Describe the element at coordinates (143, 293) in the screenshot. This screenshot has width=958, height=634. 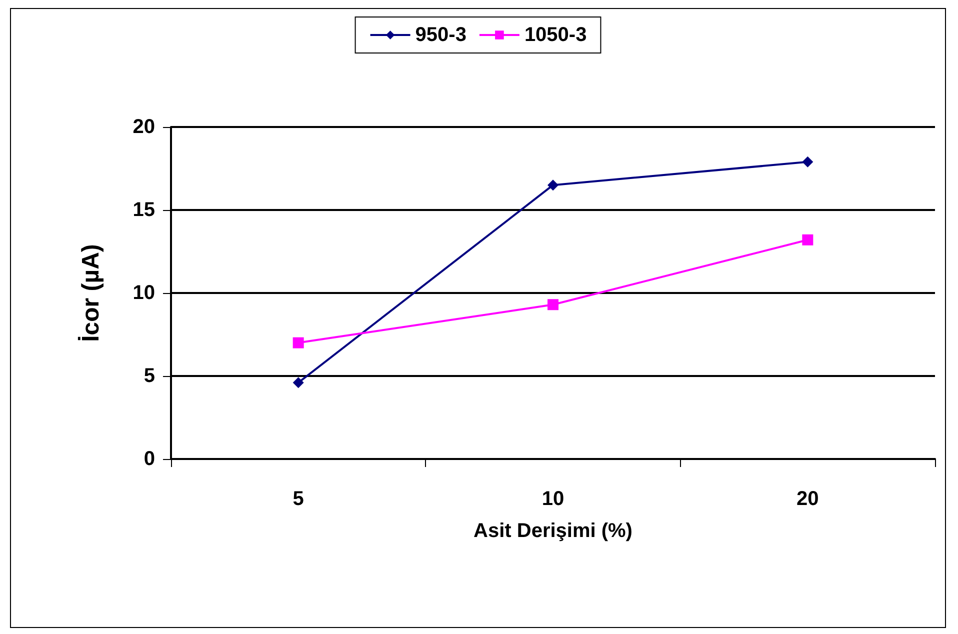
I see `y-tick-label: 10` at that location.